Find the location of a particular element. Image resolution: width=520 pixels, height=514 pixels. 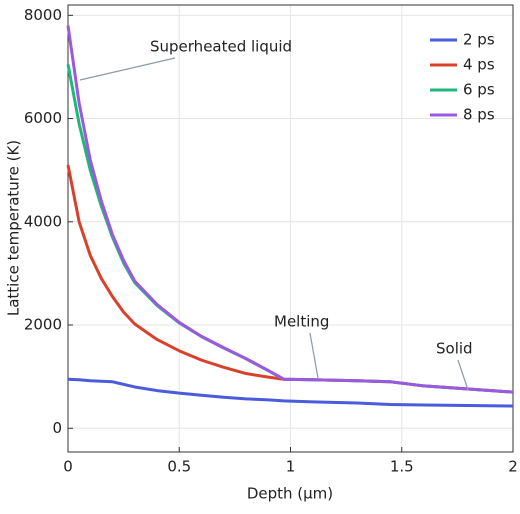

y-axis-label: Lattice temperature (K) is located at coordinates (14, 228).